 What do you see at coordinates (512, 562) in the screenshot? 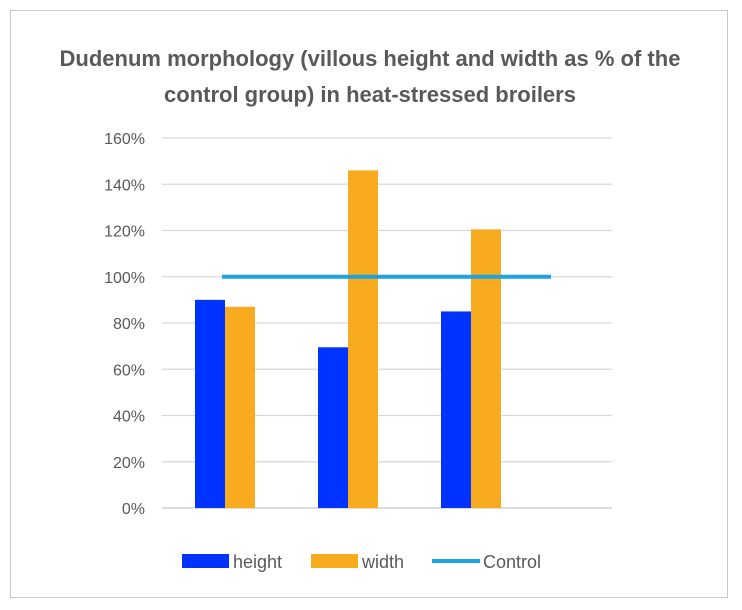
I see `legend-label: Control` at bounding box center [512, 562].